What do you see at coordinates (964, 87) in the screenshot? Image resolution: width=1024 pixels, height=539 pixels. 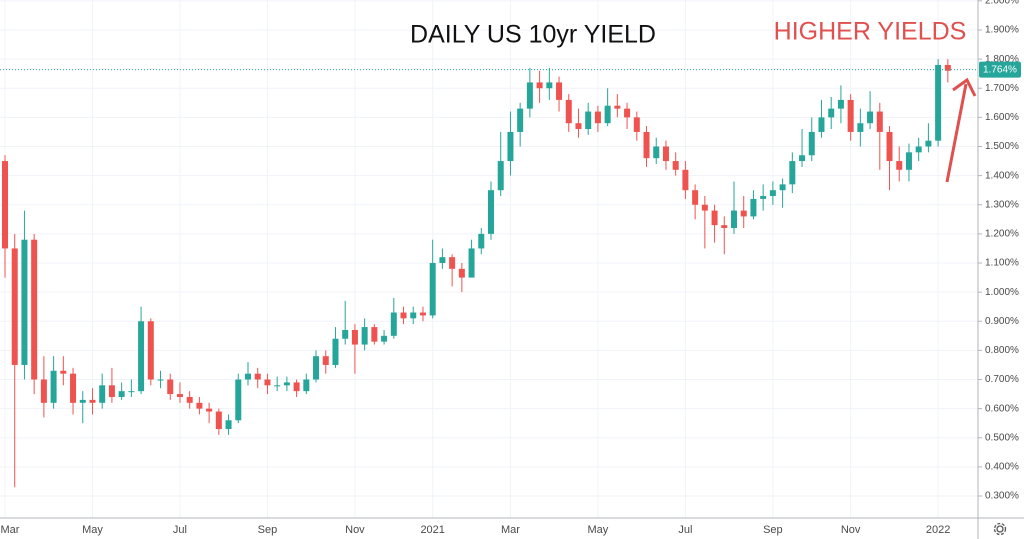 I see `arrow-head` at bounding box center [964, 87].